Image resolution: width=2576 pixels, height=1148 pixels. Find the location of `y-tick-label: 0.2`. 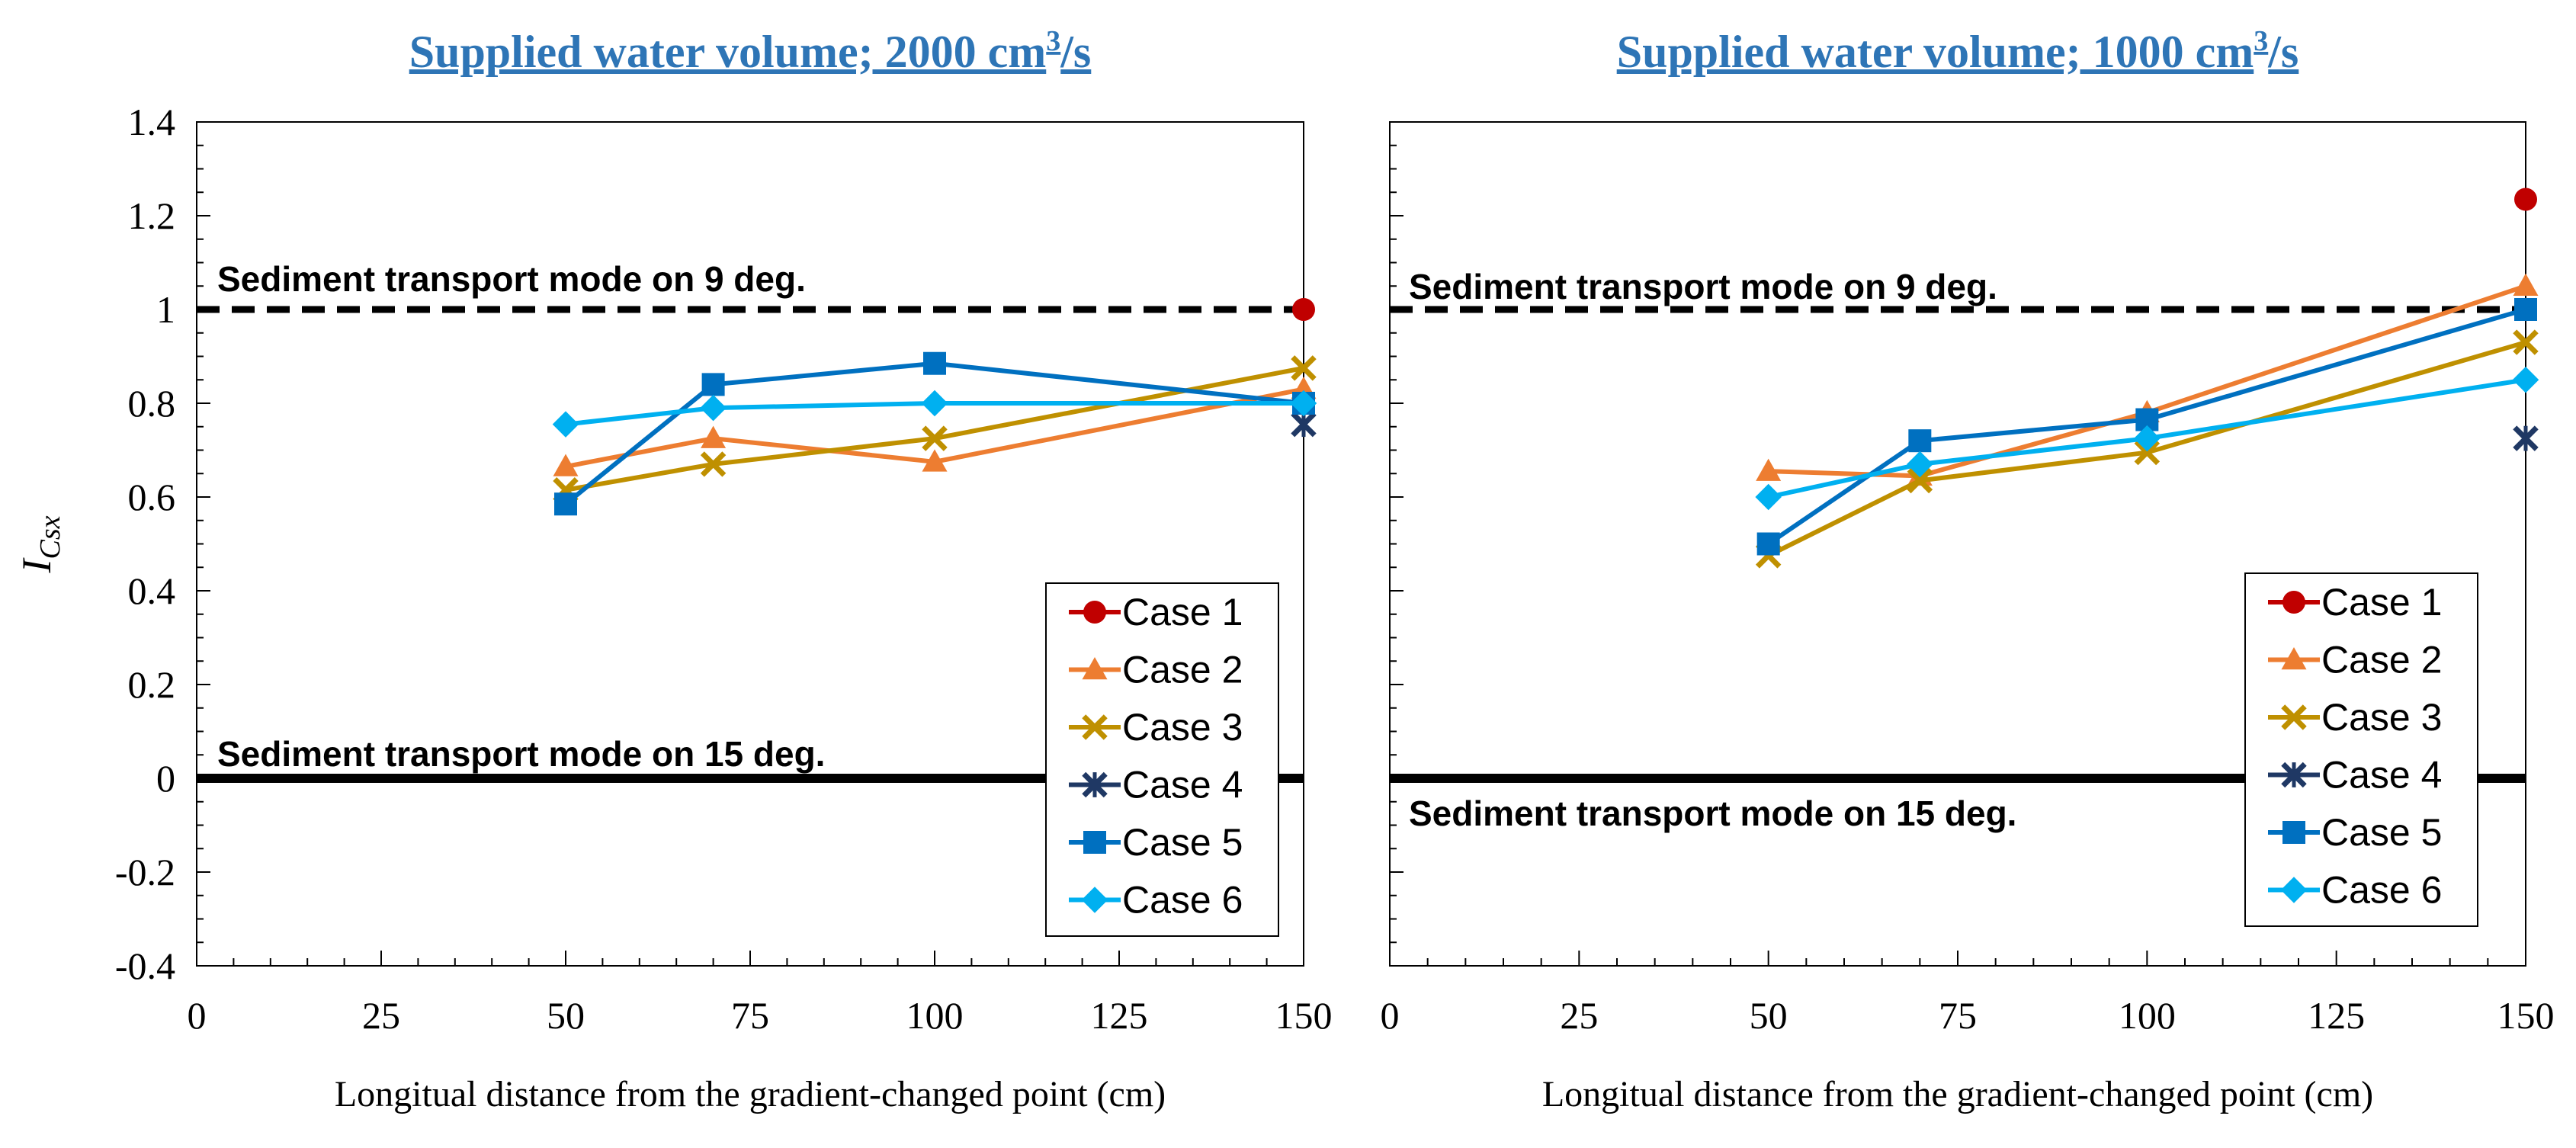

y-tick-label: 0.2 is located at coordinates (152, 684).